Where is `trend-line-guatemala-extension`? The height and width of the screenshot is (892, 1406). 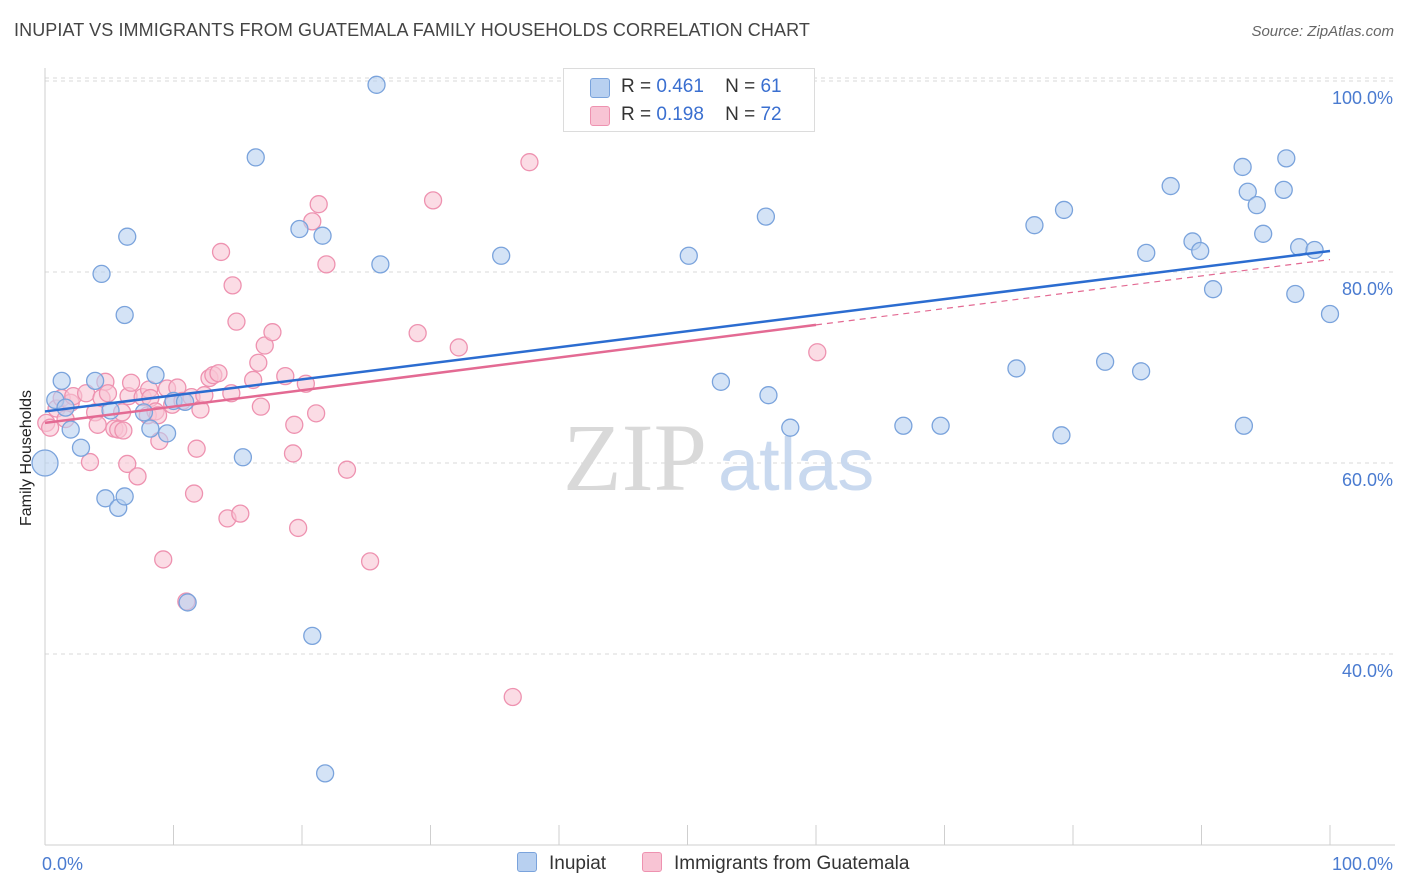
trend-line-guatemala-extension is located at coordinates (1073, 292).